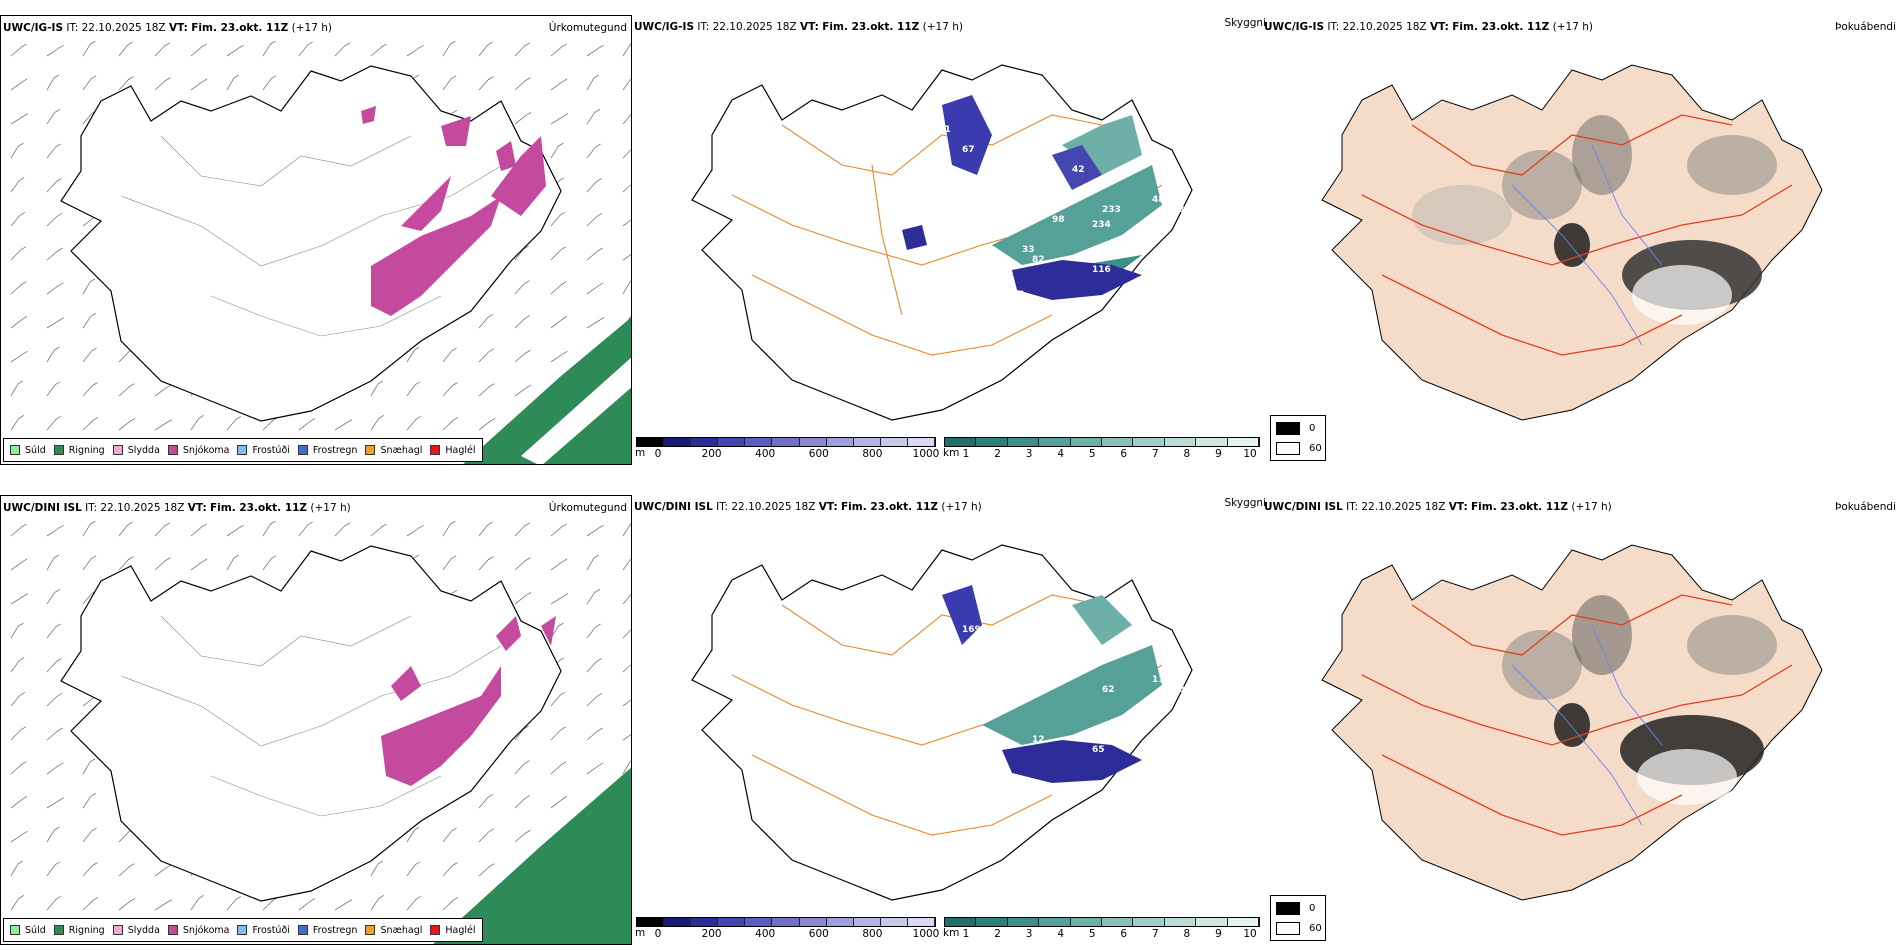  What do you see at coordinates (926, 675) in the screenshot?
I see `ceiling-value-label: 257` at bounding box center [926, 675].